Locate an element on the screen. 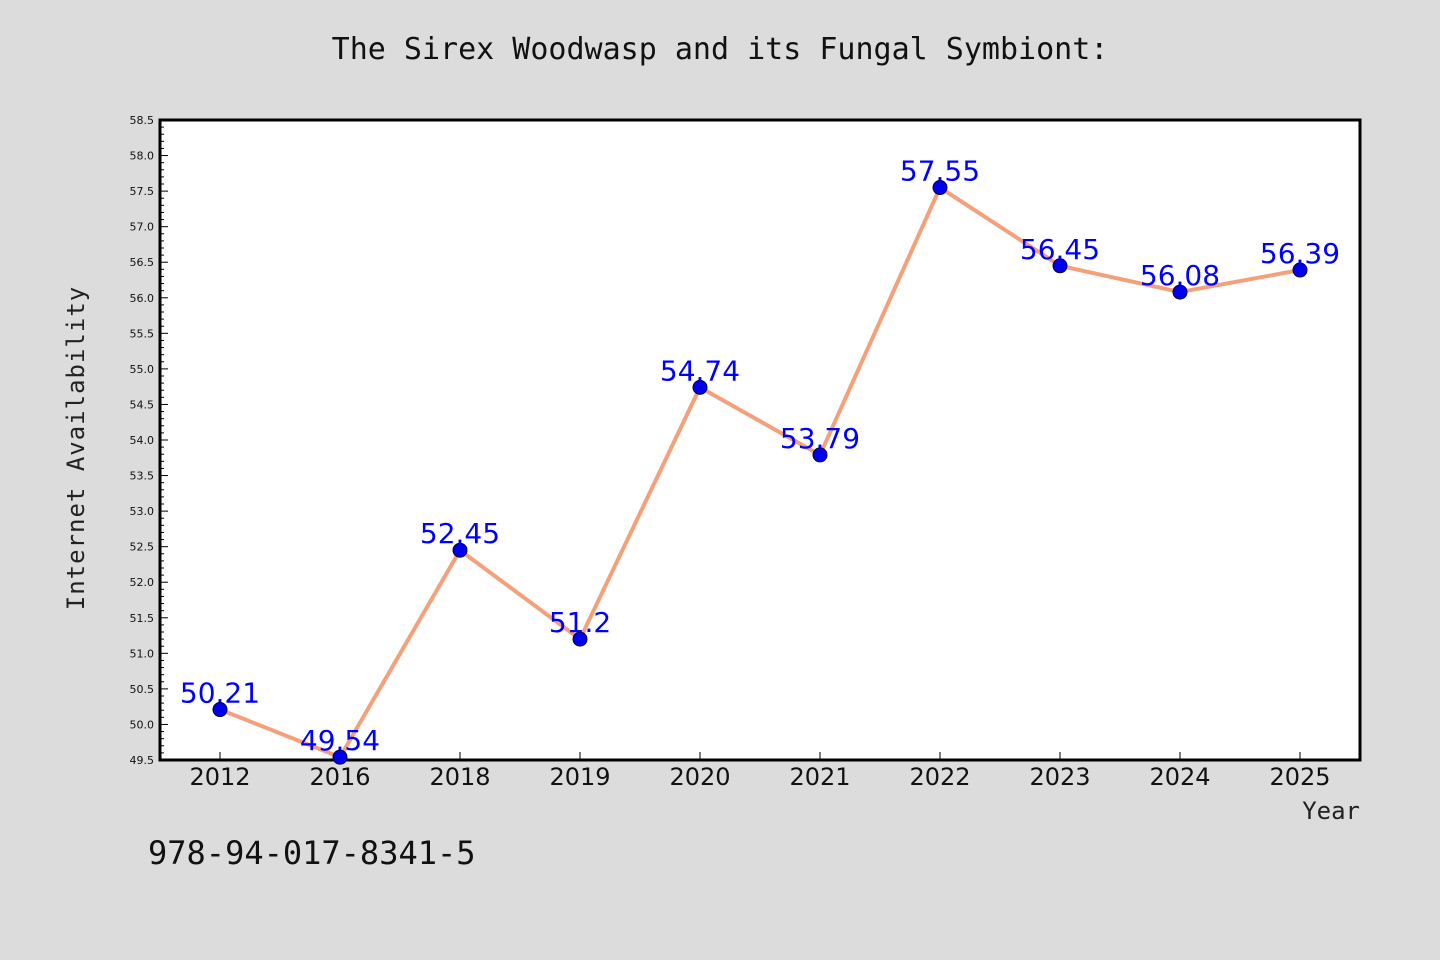  y-tick-label: 49.5 is located at coordinates (142, 760).